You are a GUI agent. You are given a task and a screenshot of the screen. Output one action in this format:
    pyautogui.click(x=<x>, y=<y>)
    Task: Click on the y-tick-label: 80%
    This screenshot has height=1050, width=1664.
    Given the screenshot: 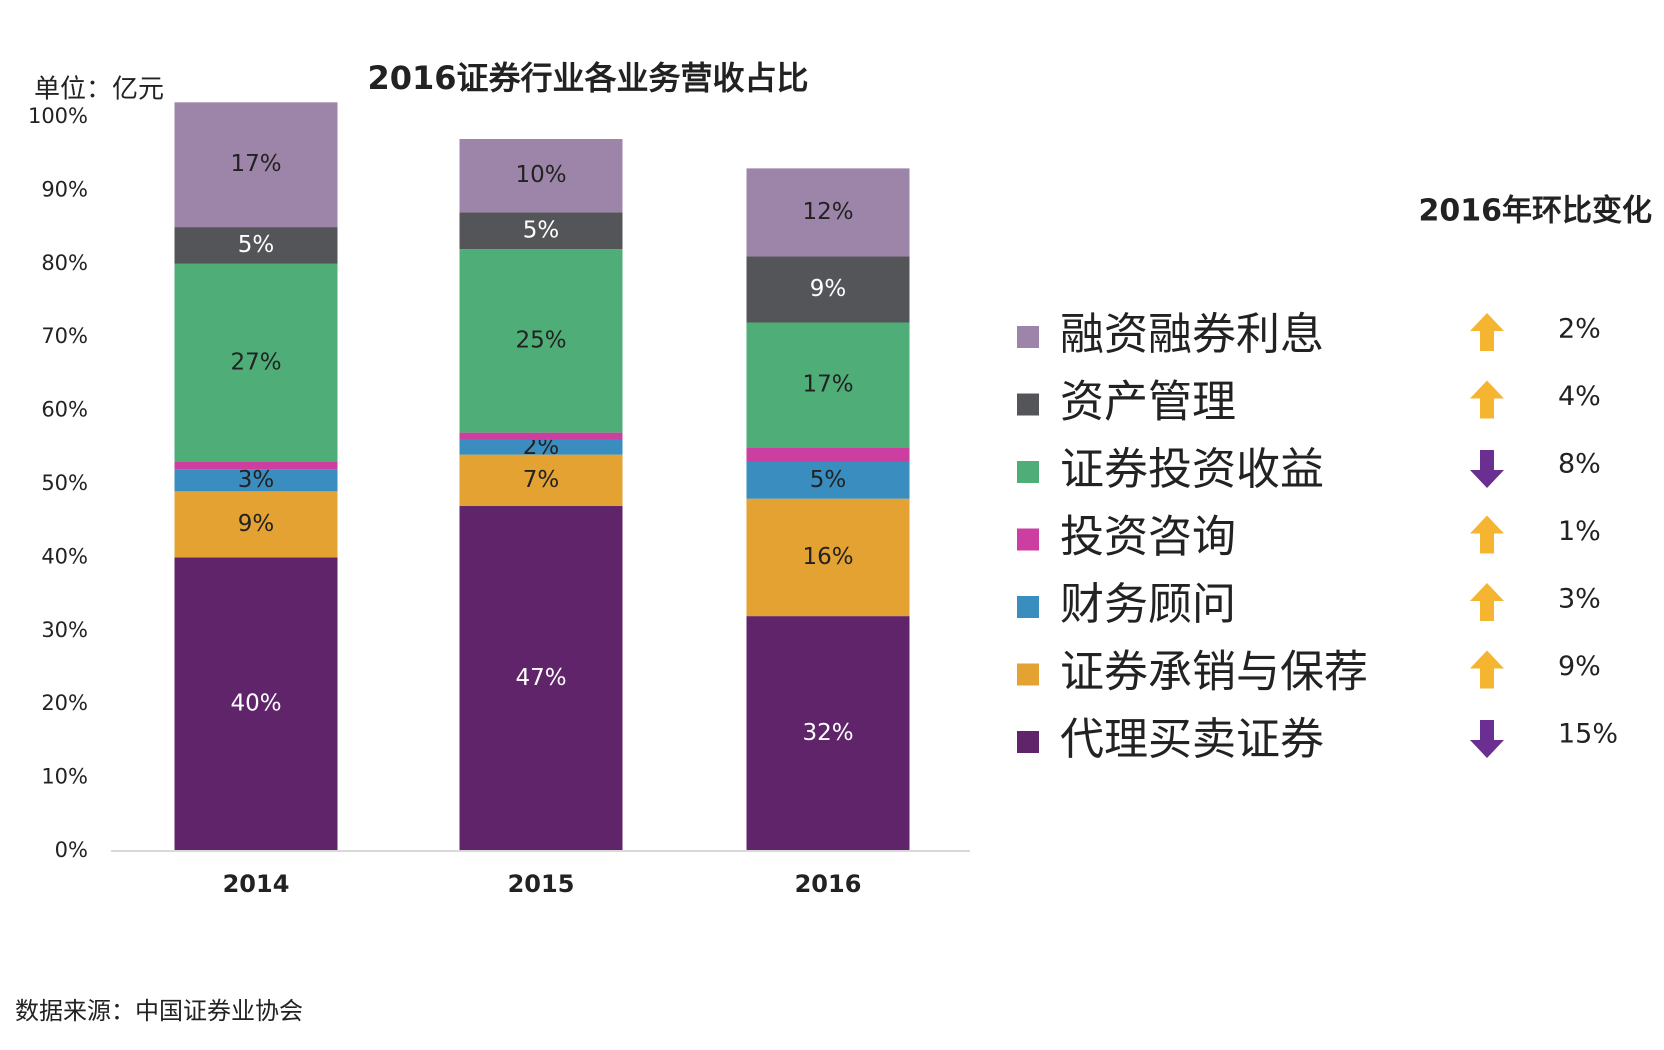 What is the action you would take?
    pyautogui.click(x=64, y=263)
    